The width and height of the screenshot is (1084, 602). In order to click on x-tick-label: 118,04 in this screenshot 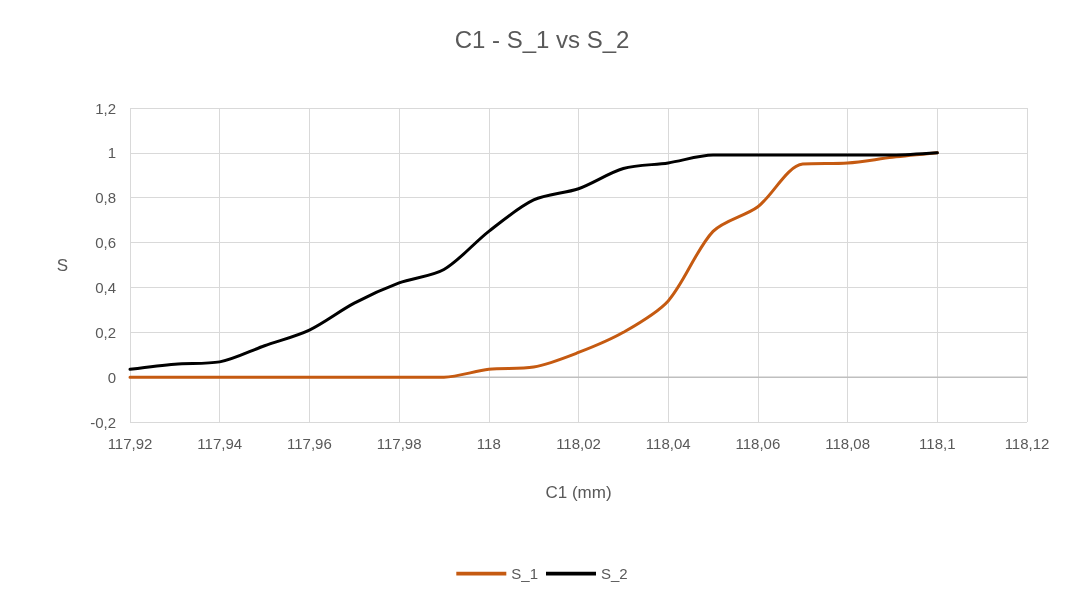, I will do `click(668, 443)`.